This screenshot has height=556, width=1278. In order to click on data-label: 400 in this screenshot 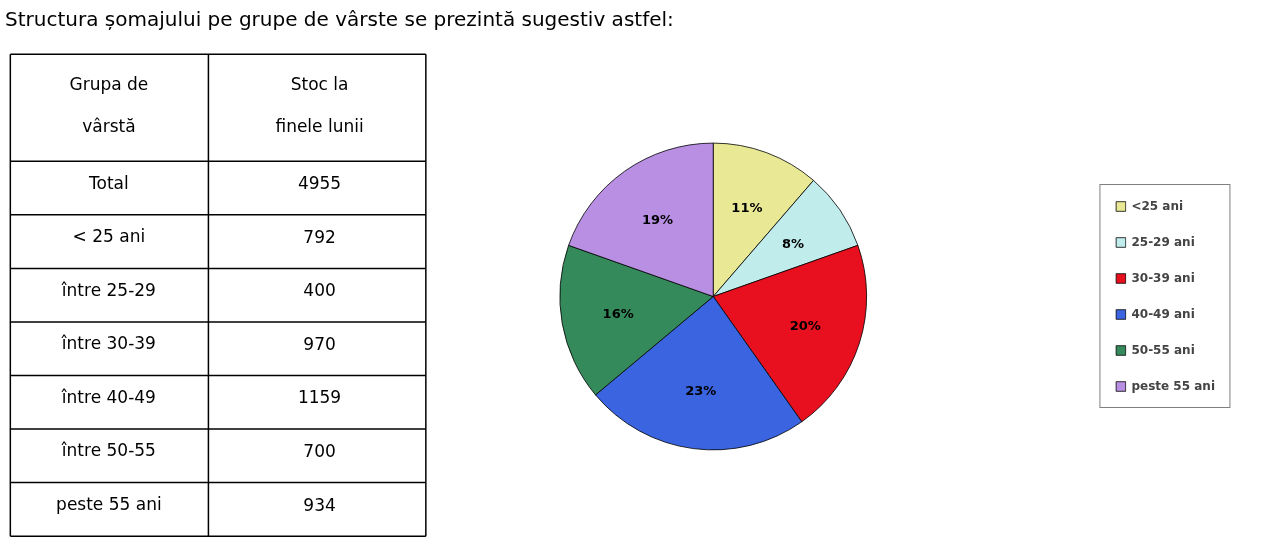, I will do `click(319, 290)`.